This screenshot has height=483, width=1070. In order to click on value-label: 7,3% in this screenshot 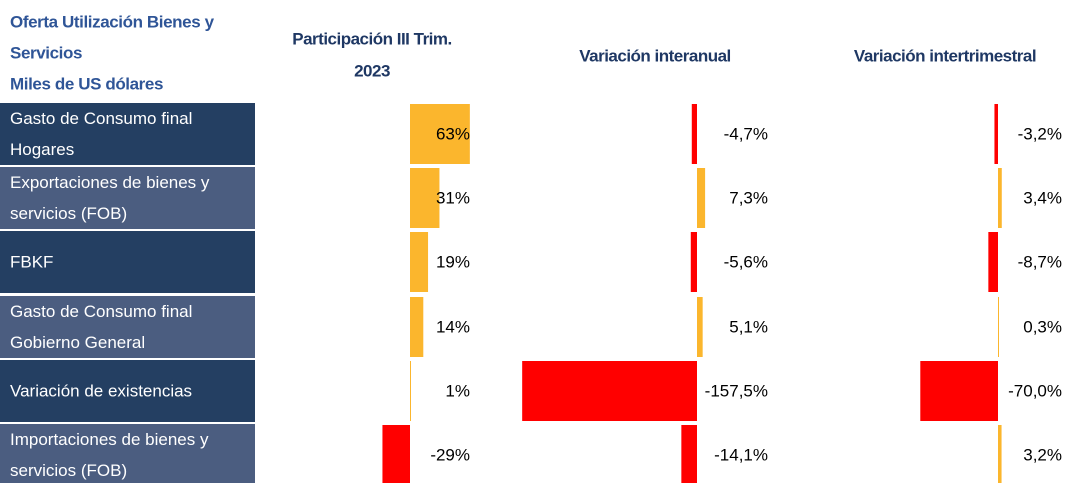, I will do `click(748, 197)`.